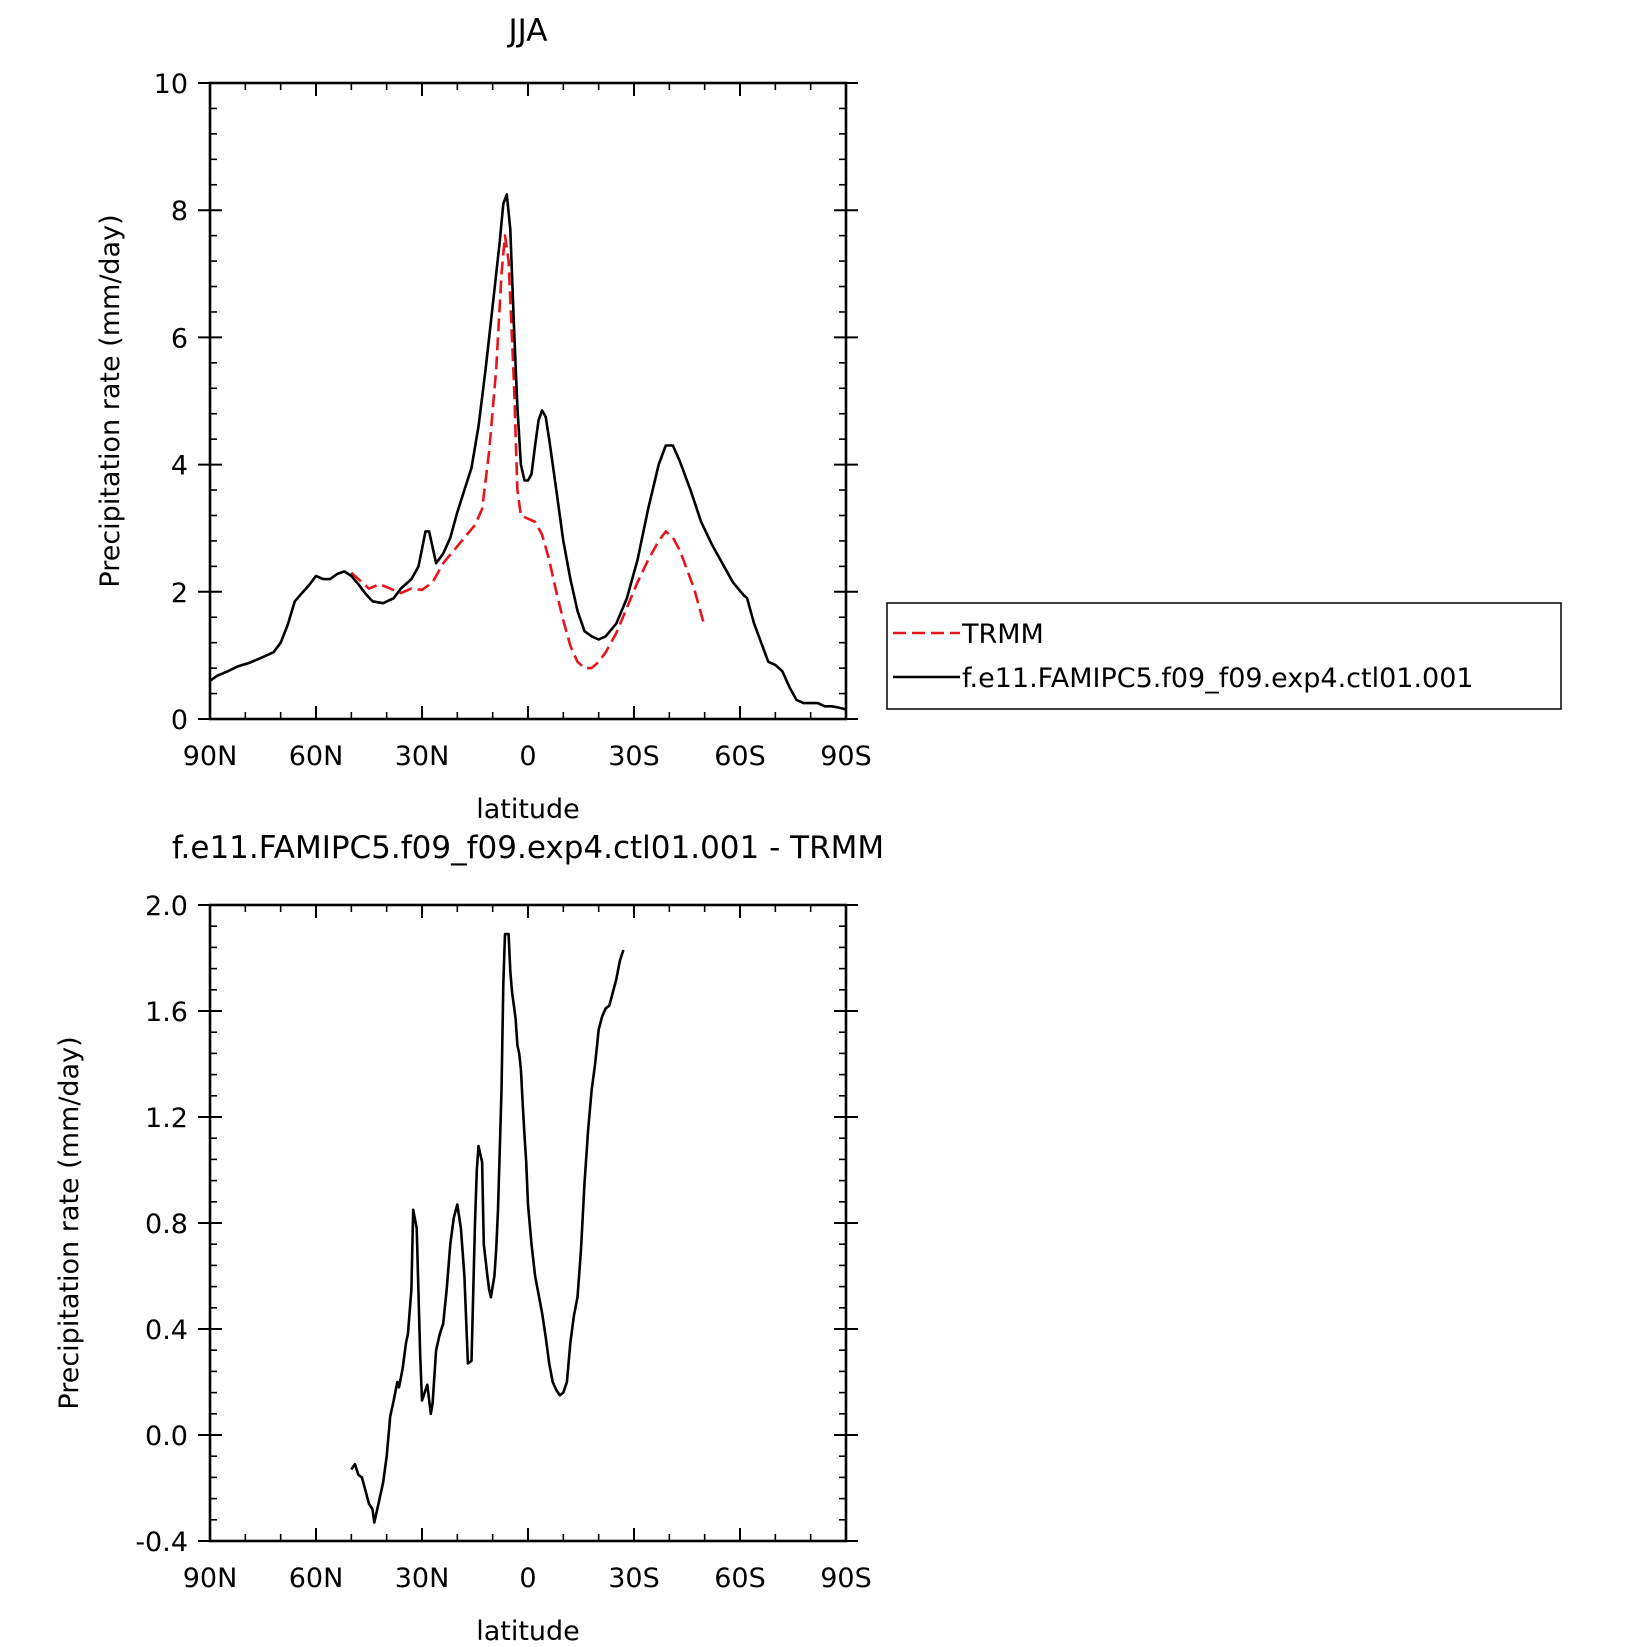  I want to click on bottom-x-tick-label: 90N, so click(210, 1578).